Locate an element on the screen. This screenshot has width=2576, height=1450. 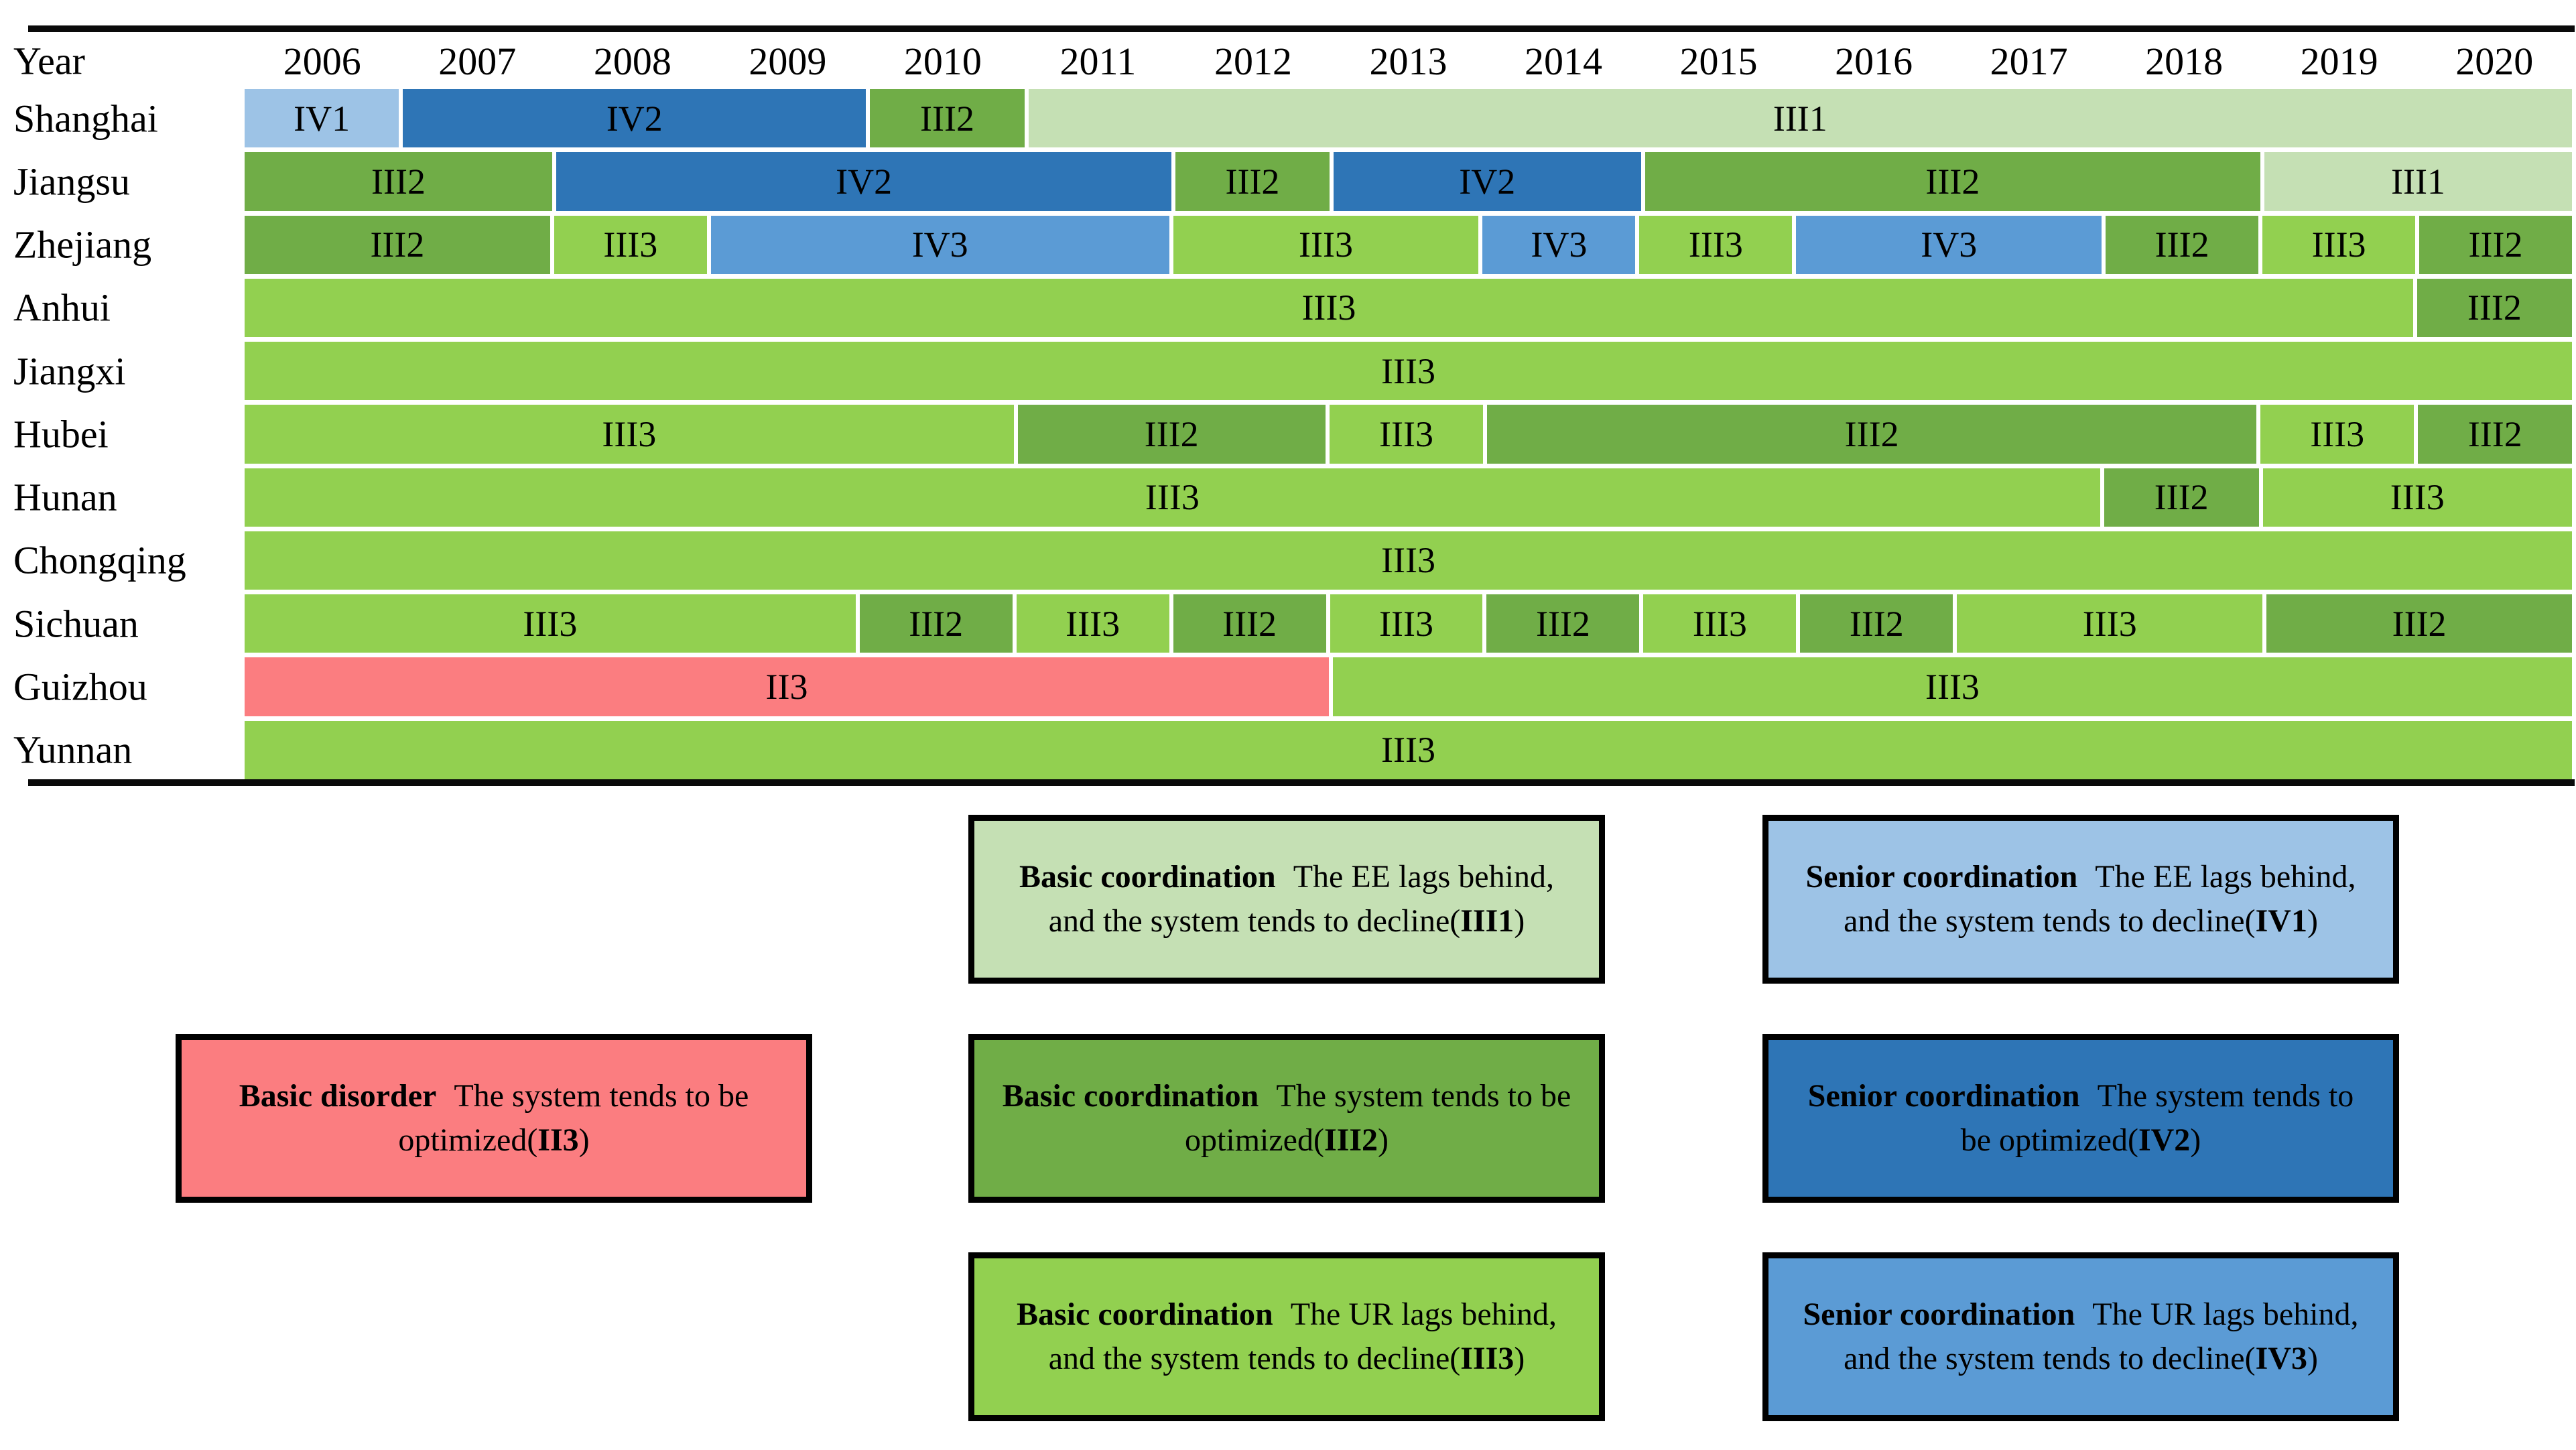
province-label-shanghai: Shanghai is located at coordinates (85, 119).